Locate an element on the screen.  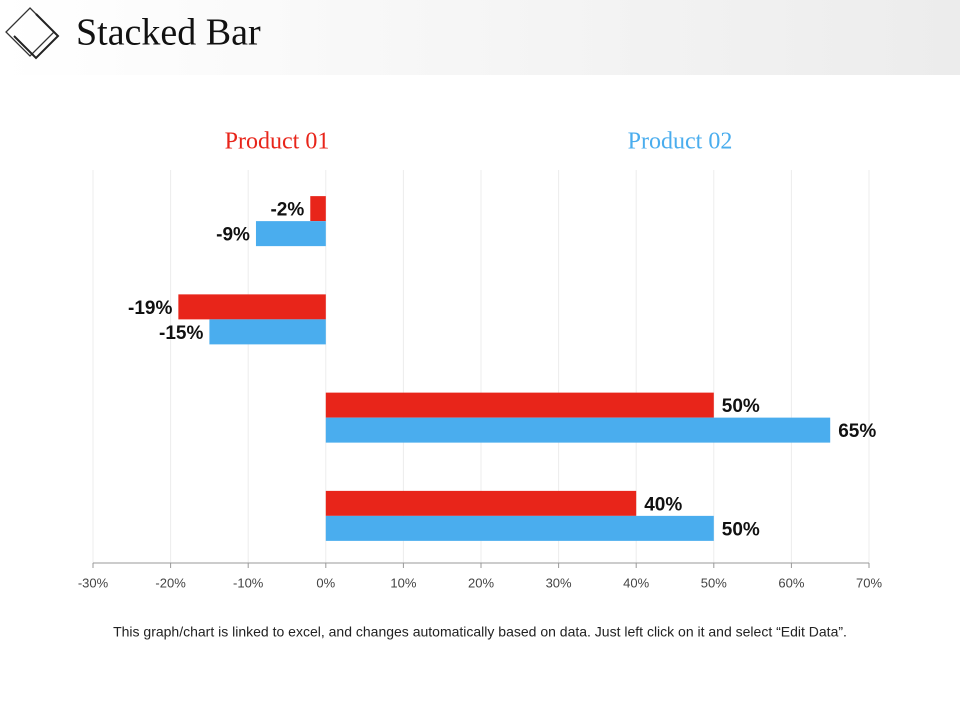
header-bar is located at coordinates (480, 37).